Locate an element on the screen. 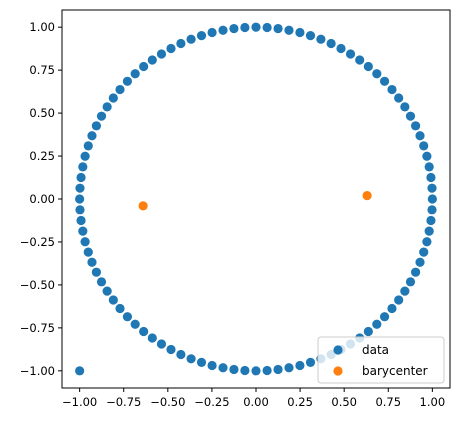 Image resolution: width=459 pixels, height=428 pixels. x-tick-label-7: 0.75 is located at coordinates (388, 402).